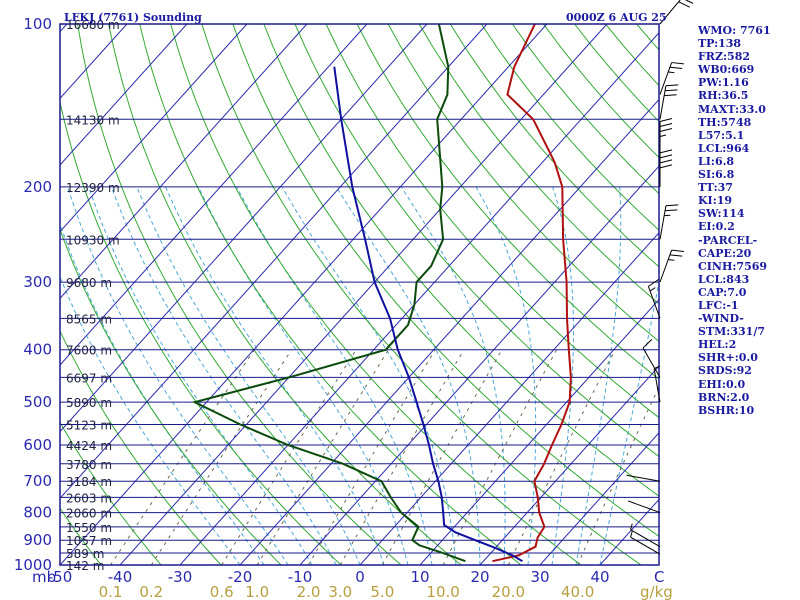 The image size is (800, 600). I want to click on mixing-ratio-tick-label: 3.0, so click(340, 591).